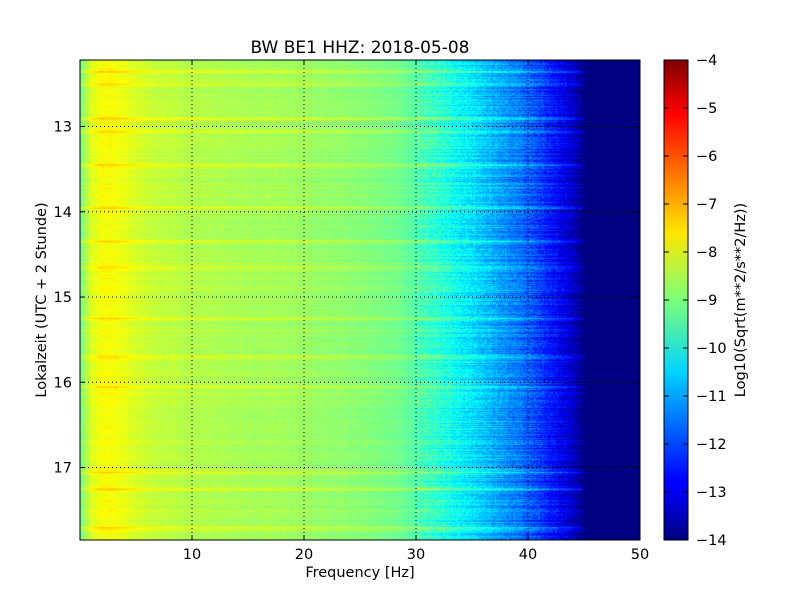 Image resolution: width=800 pixels, height=600 pixels. I want to click on x-tick-label: 10, so click(192, 555).